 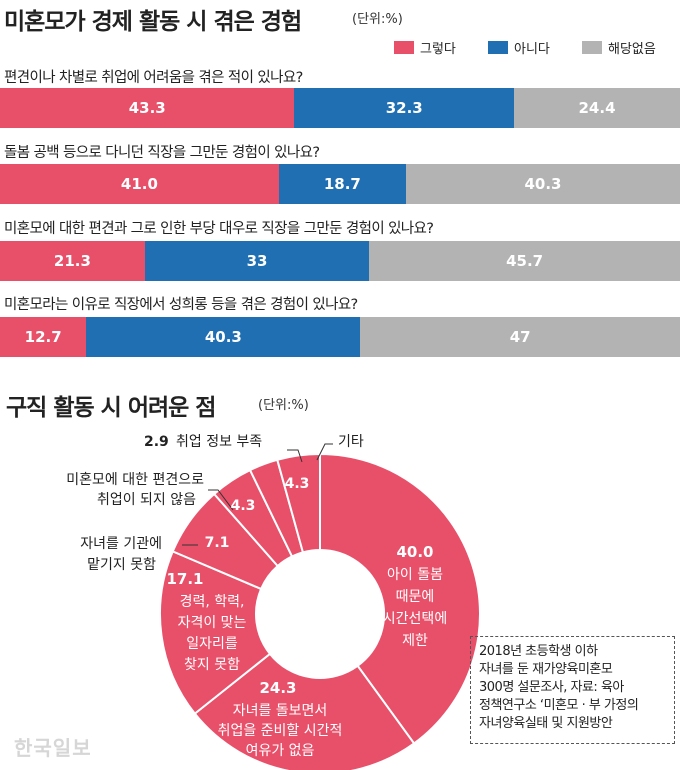 What do you see at coordinates (297, 484) in the screenshot?
I see `slice-value-etc: 4.3` at bounding box center [297, 484].